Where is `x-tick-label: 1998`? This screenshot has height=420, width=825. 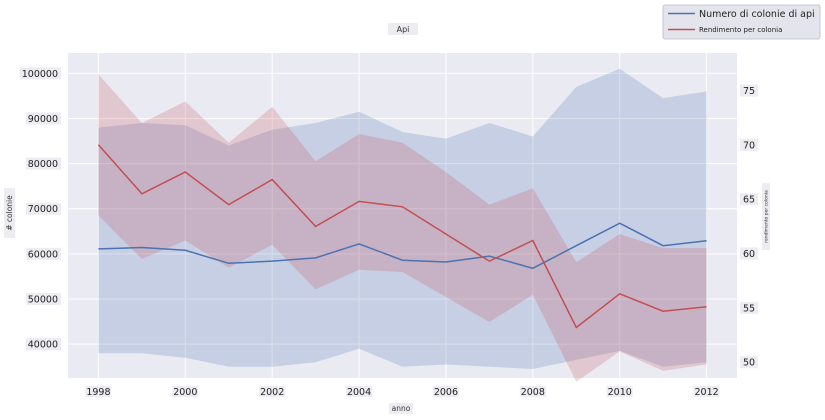
x-tick-label: 1998 is located at coordinates (98, 392).